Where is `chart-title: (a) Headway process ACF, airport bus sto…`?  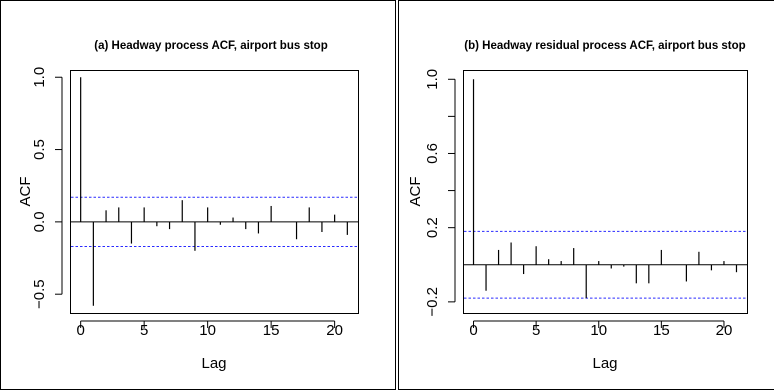 chart-title: (a) Headway process ACF, airport bus sto… is located at coordinates (210, 46).